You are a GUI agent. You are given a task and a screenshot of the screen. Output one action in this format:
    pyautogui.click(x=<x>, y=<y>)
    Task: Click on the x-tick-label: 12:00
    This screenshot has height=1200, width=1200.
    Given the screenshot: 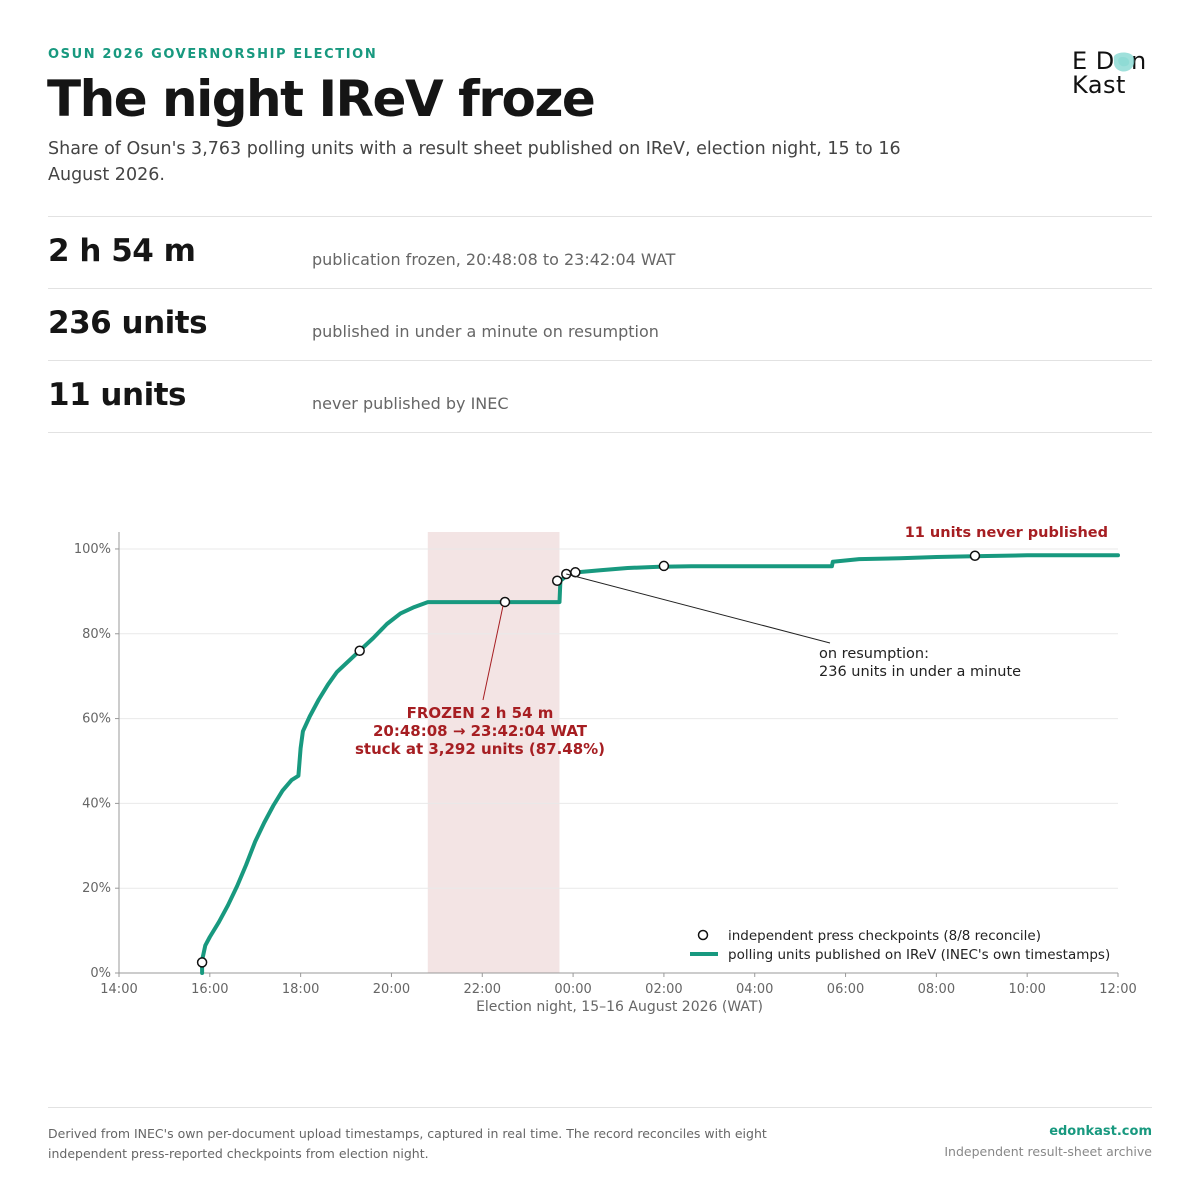 What is the action you would take?
    pyautogui.click(x=1117, y=989)
    